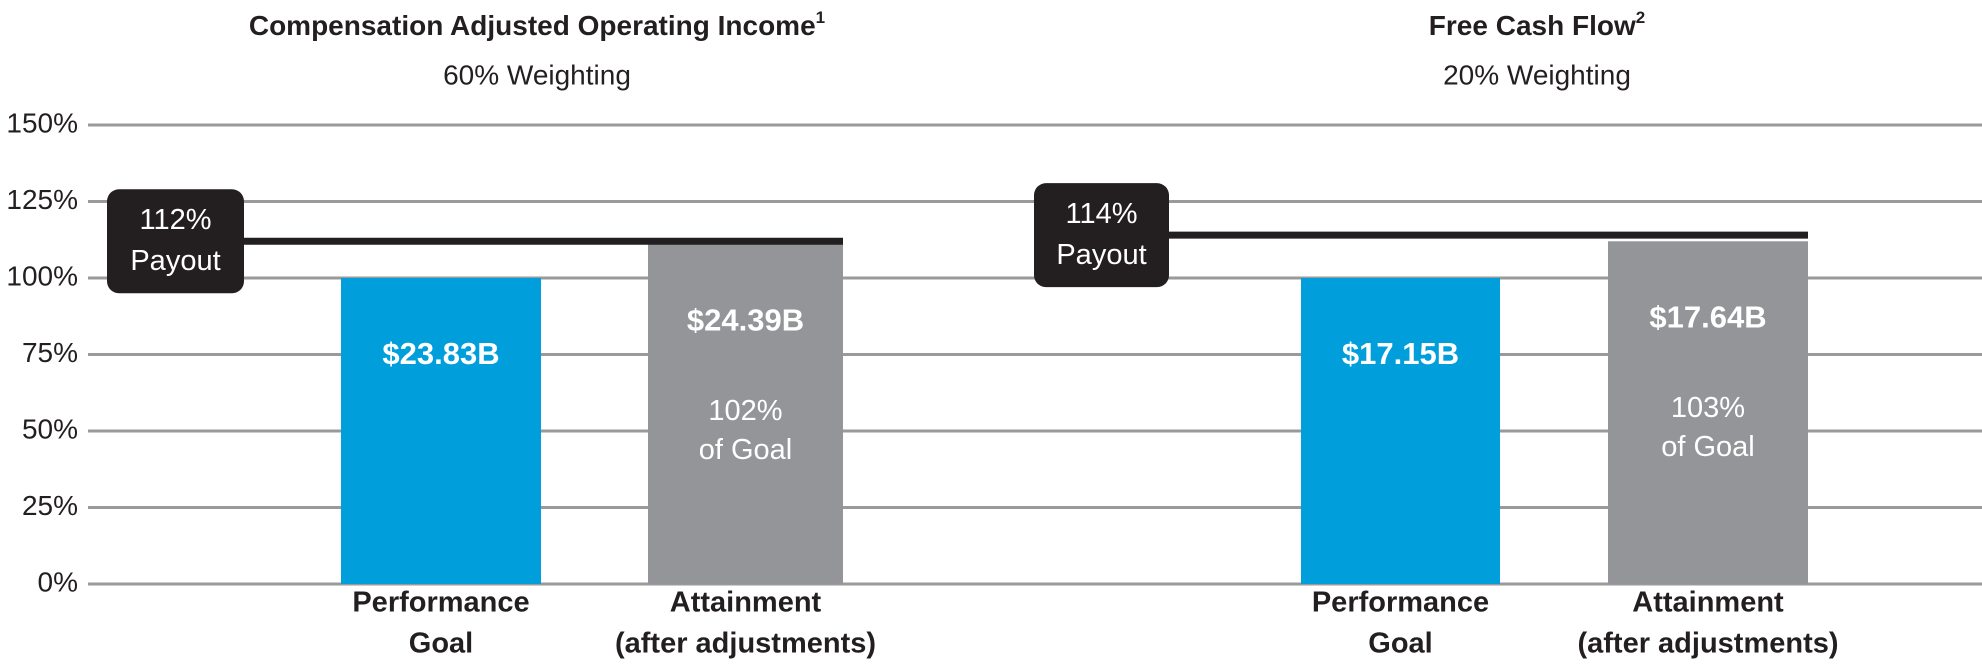 The image size is (1982, 664). Describe the element at coordinates (42, 199) in the screenshot. I see `y-tick-label: 125%` at that location.